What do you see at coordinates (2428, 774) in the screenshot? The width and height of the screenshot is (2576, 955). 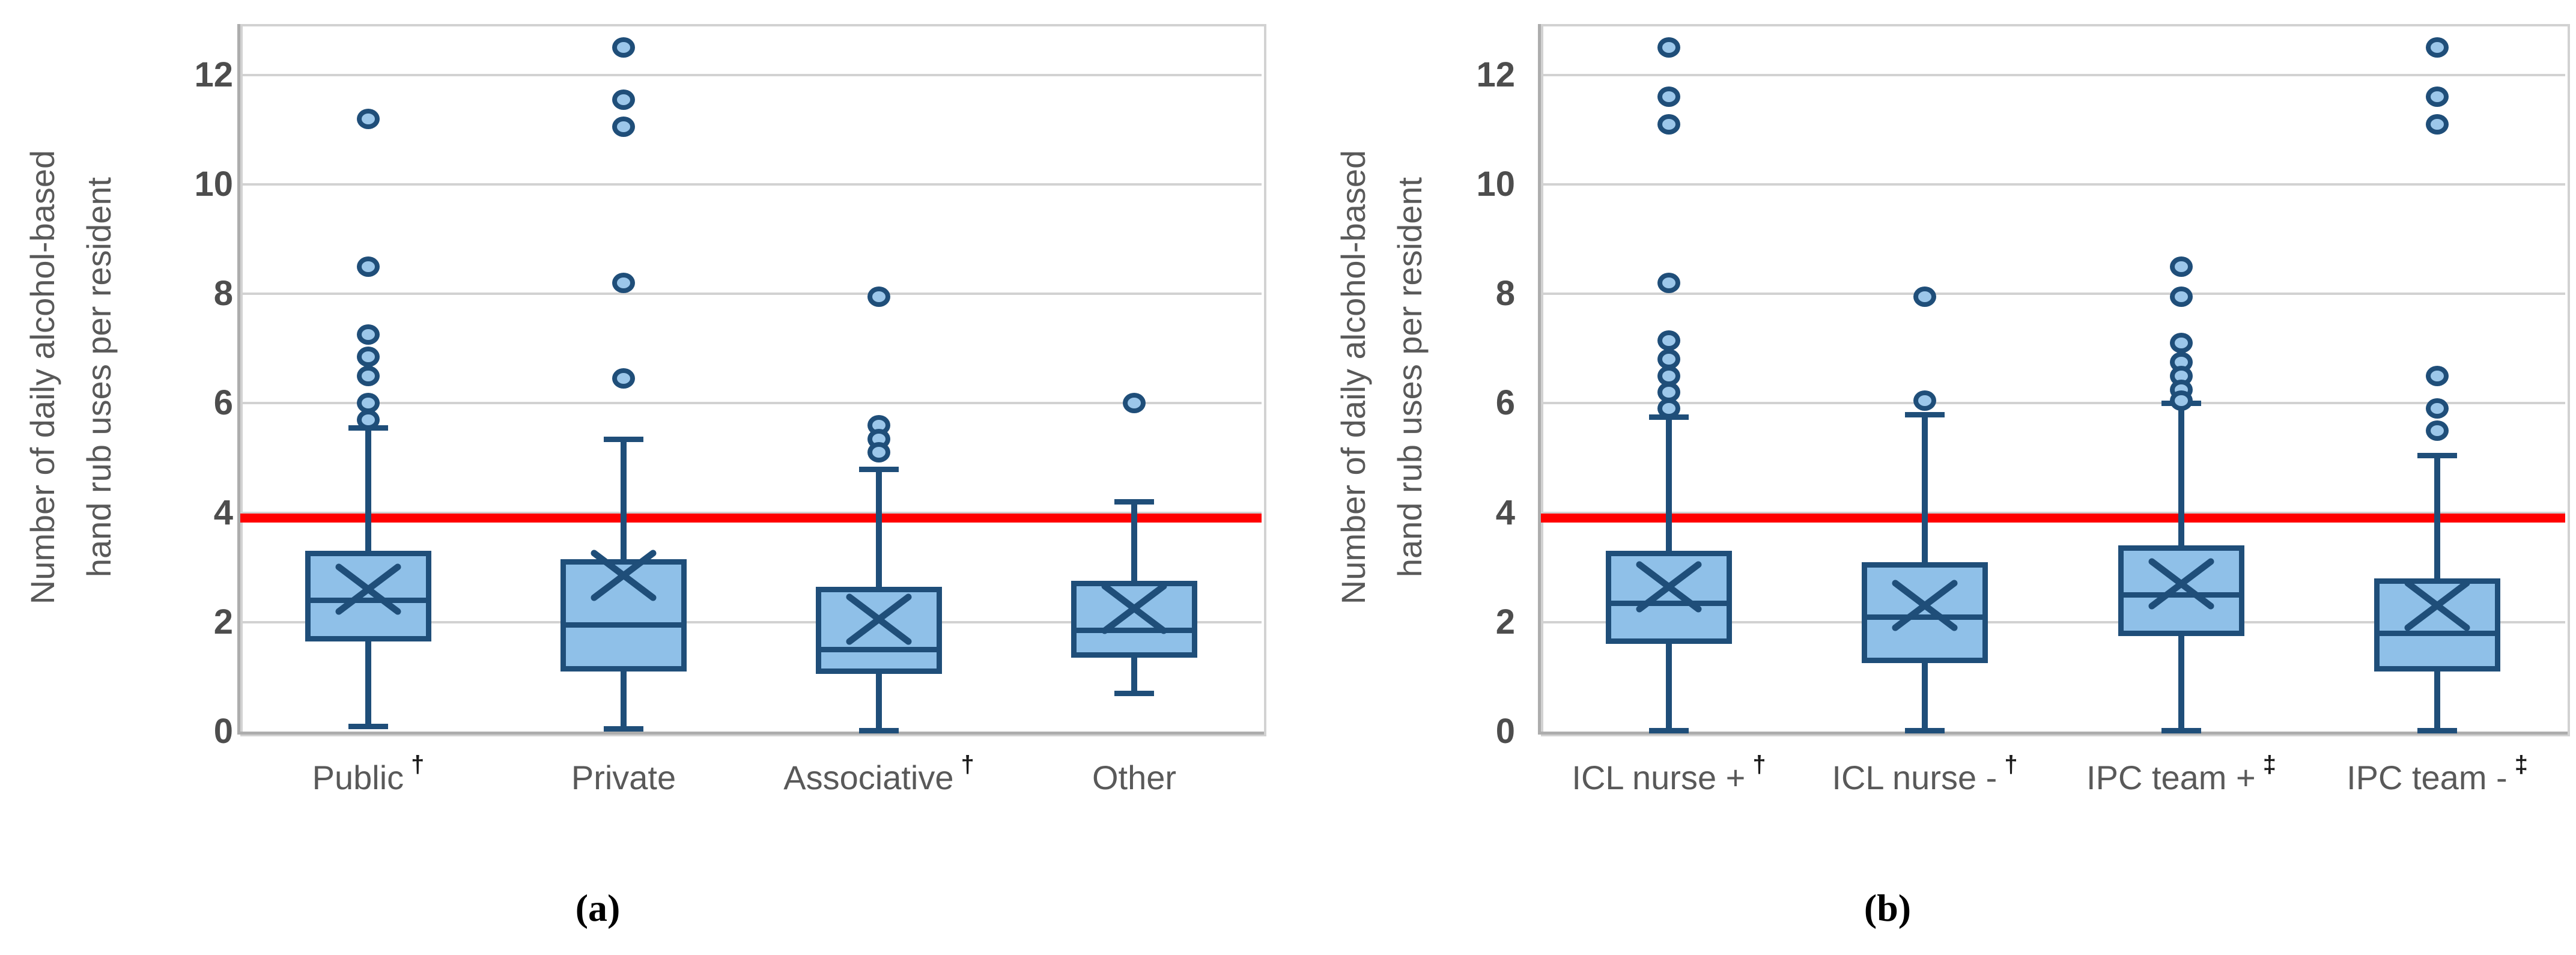 I see `category-label: IPC team - ‡` at bounding box center [2428, 774].